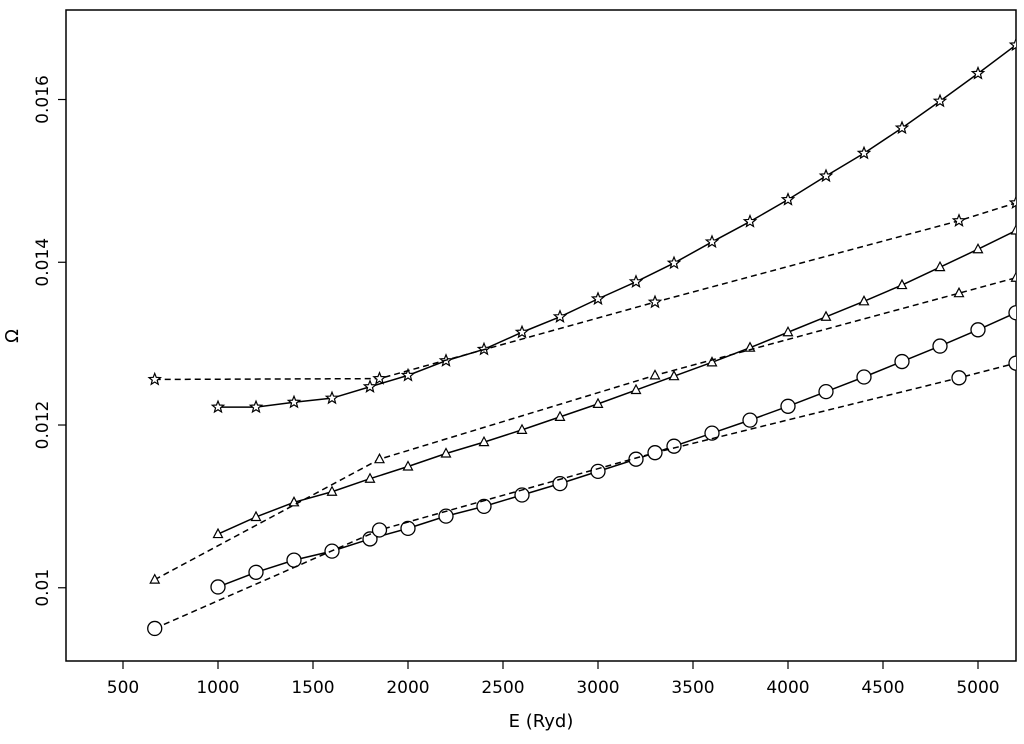  What do you see at coordinates (407, 688) in the screenshot?
I see `x-tick-label: 2000` at bounding box center [407, 688].